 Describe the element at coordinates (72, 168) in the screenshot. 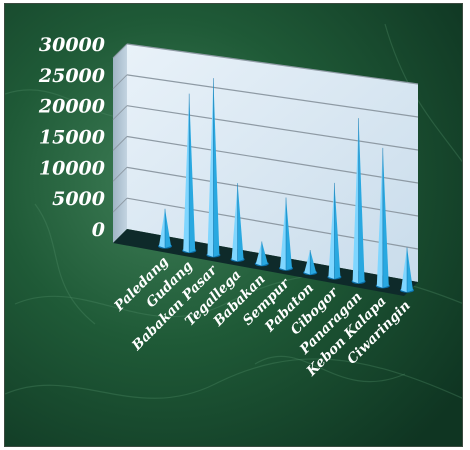

I see `y-tick-label: 10000` at that location.